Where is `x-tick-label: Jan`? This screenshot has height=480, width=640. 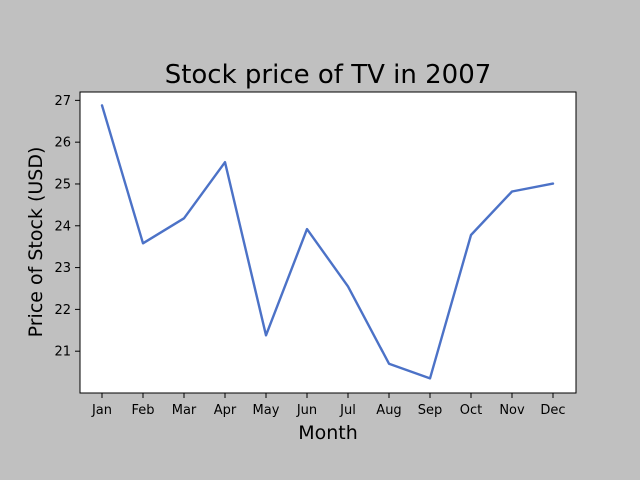 x-tick-label: Jan is located at coordinates (101, 410).